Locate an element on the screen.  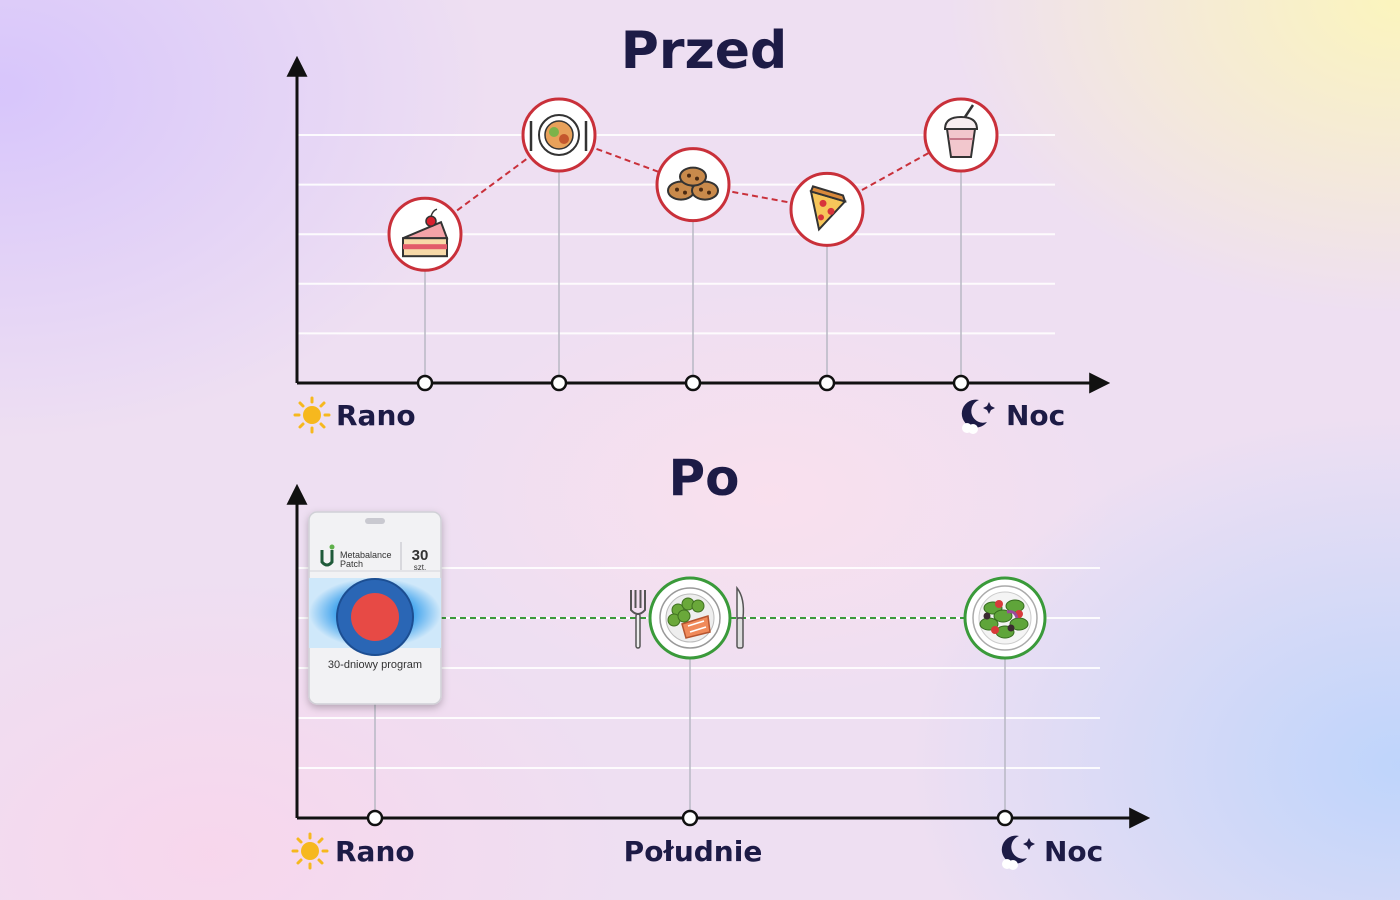
salad-icon is located at coordinates (1005, 618).